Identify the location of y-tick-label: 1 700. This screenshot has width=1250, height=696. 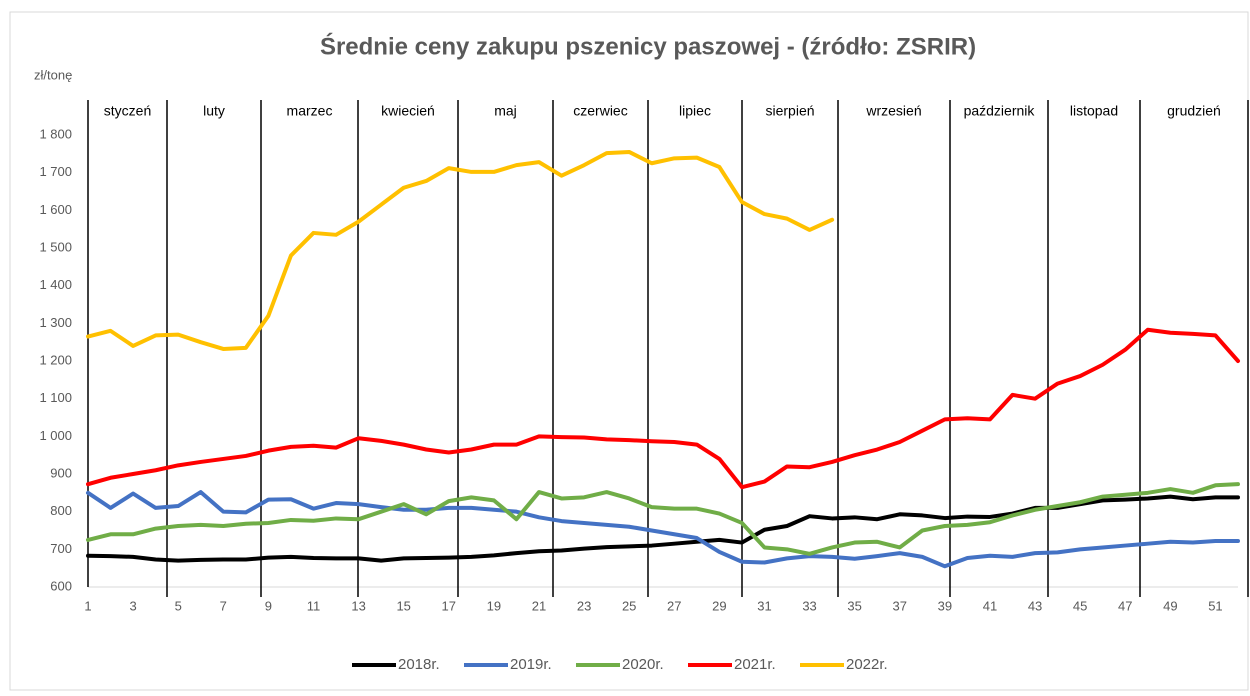
(55, 171).